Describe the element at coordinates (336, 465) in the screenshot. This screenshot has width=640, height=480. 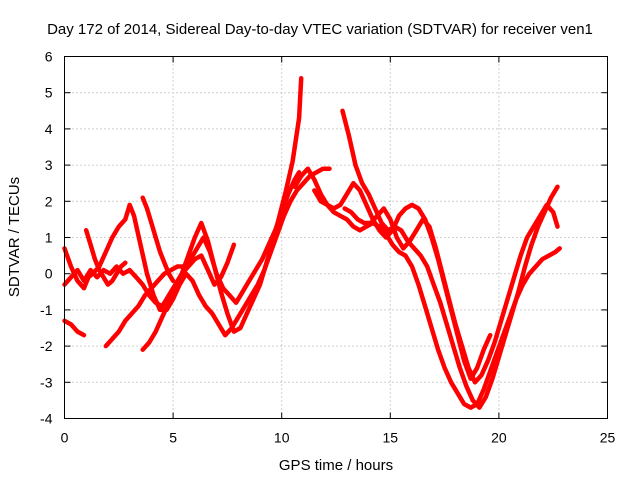
I see `x-axis-label: GPS time / hours` at that location.